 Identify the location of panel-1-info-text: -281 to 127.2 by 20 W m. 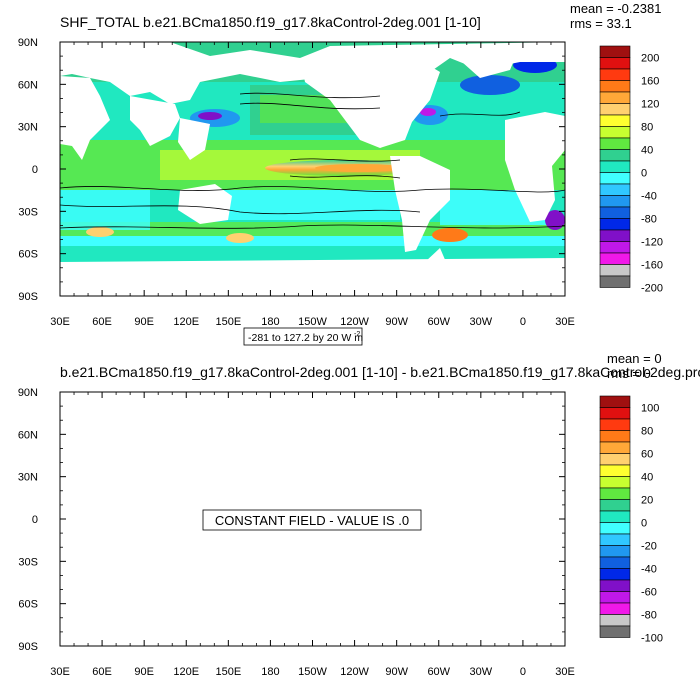
(305, 338).